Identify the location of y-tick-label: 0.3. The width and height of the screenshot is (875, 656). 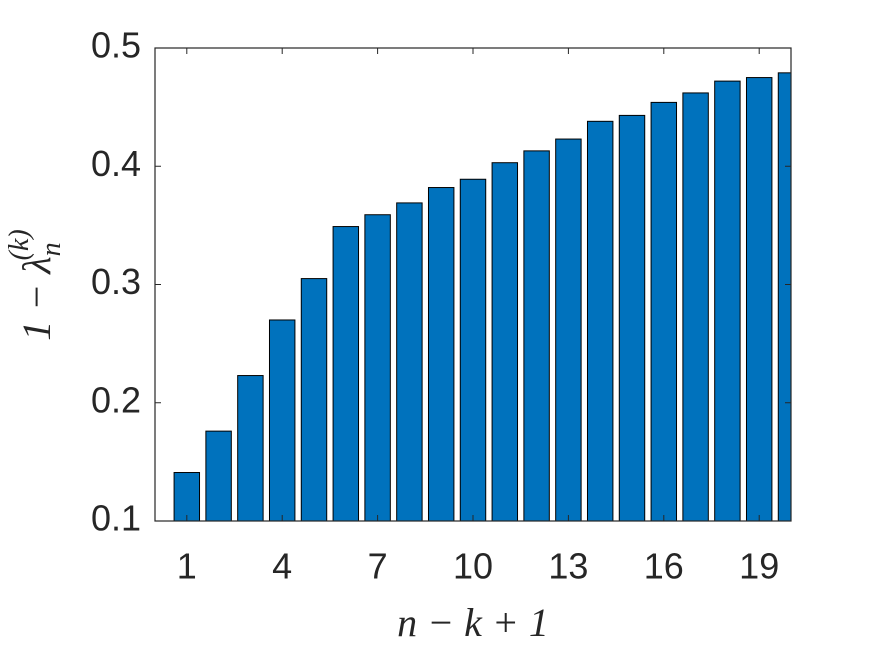
(116, 281).